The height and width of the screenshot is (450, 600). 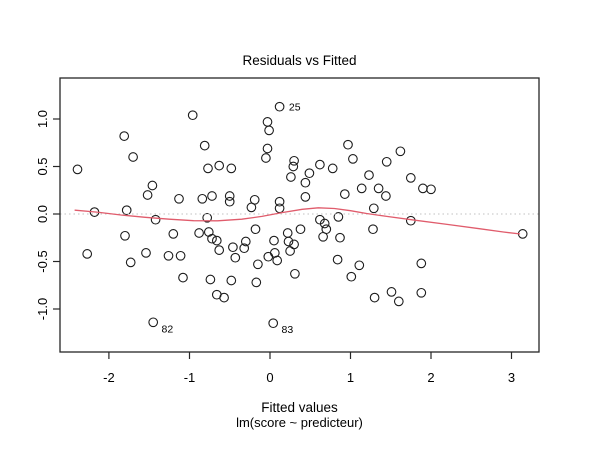 I want to click on x-tick-label: 0, so click(x=269, y=377).